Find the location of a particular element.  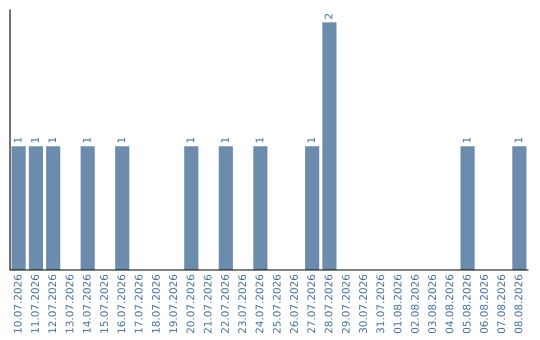

x-tick-label: 24.07.2026 is located at coordinates (260, 304).